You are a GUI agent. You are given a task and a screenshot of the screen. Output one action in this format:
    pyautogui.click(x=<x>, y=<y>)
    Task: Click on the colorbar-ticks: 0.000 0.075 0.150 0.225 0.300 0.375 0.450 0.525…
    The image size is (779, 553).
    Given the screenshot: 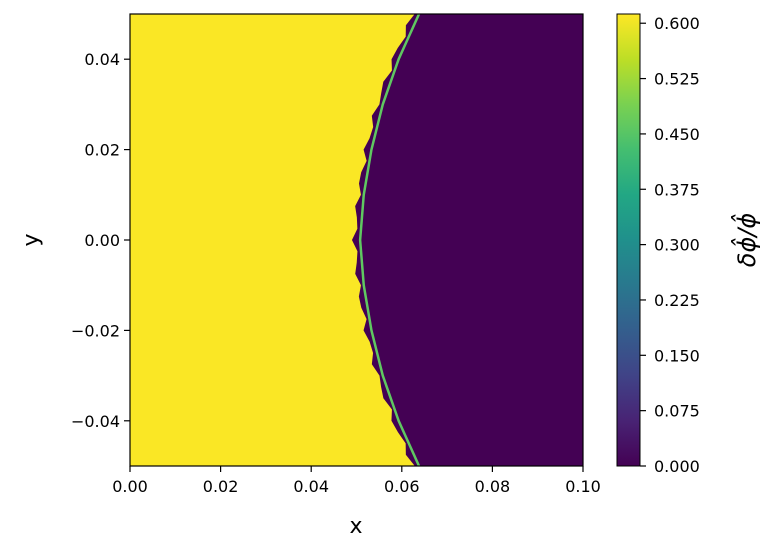 What is the action you would take?
    pyautogui.click(x=670, y=245)
    